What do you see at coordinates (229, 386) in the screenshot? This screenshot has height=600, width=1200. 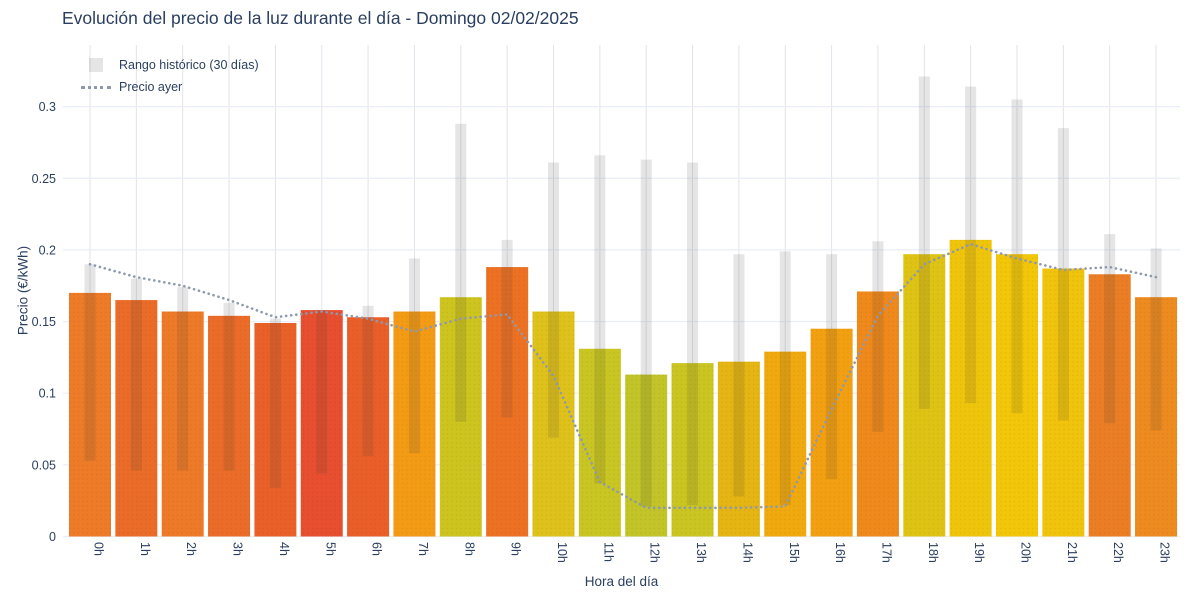 I see `historical-range-bar-3h` at bounding box center [229, 386].